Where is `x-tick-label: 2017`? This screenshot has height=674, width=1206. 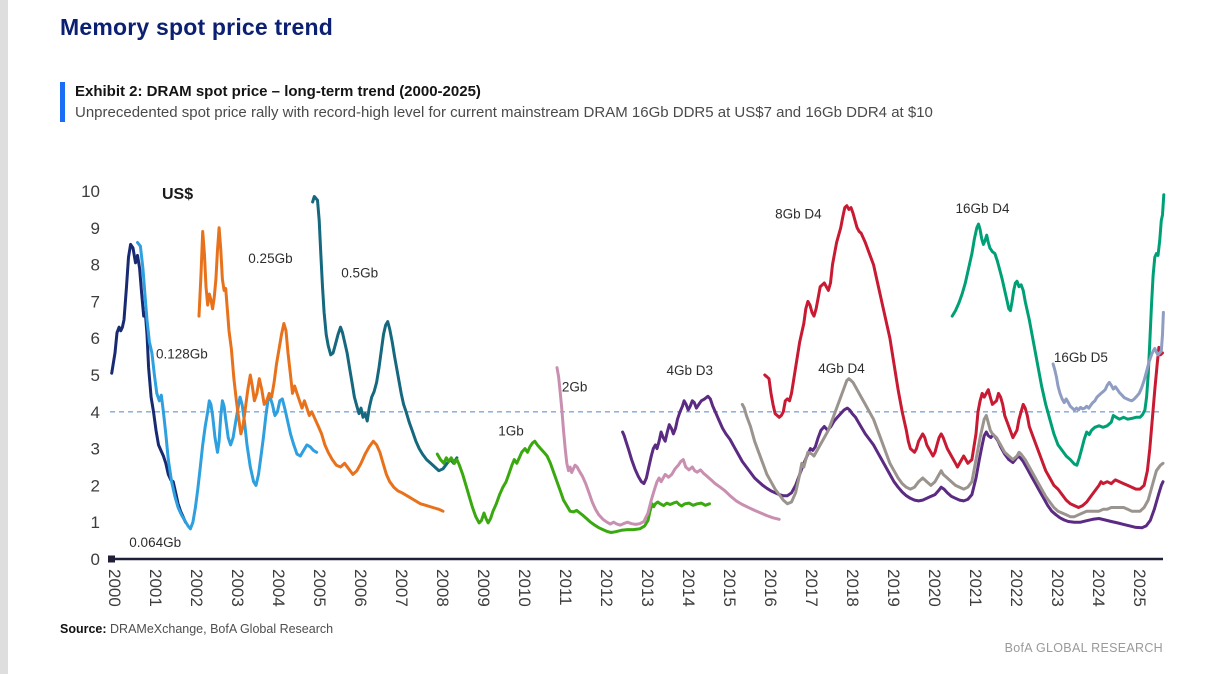
x-tick-label: 2017 is located at coordinates (811, 588).